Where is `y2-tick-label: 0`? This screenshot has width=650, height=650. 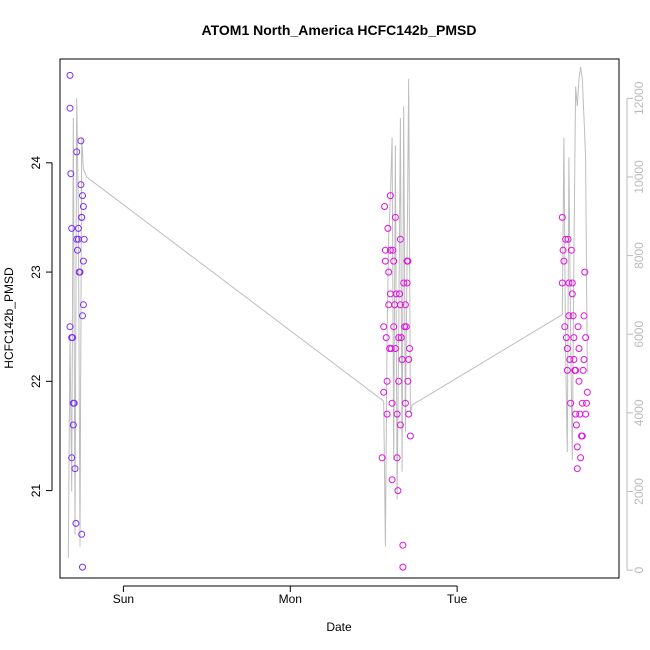 y2-tick-label: 0 is located at coordinates (639, 569).